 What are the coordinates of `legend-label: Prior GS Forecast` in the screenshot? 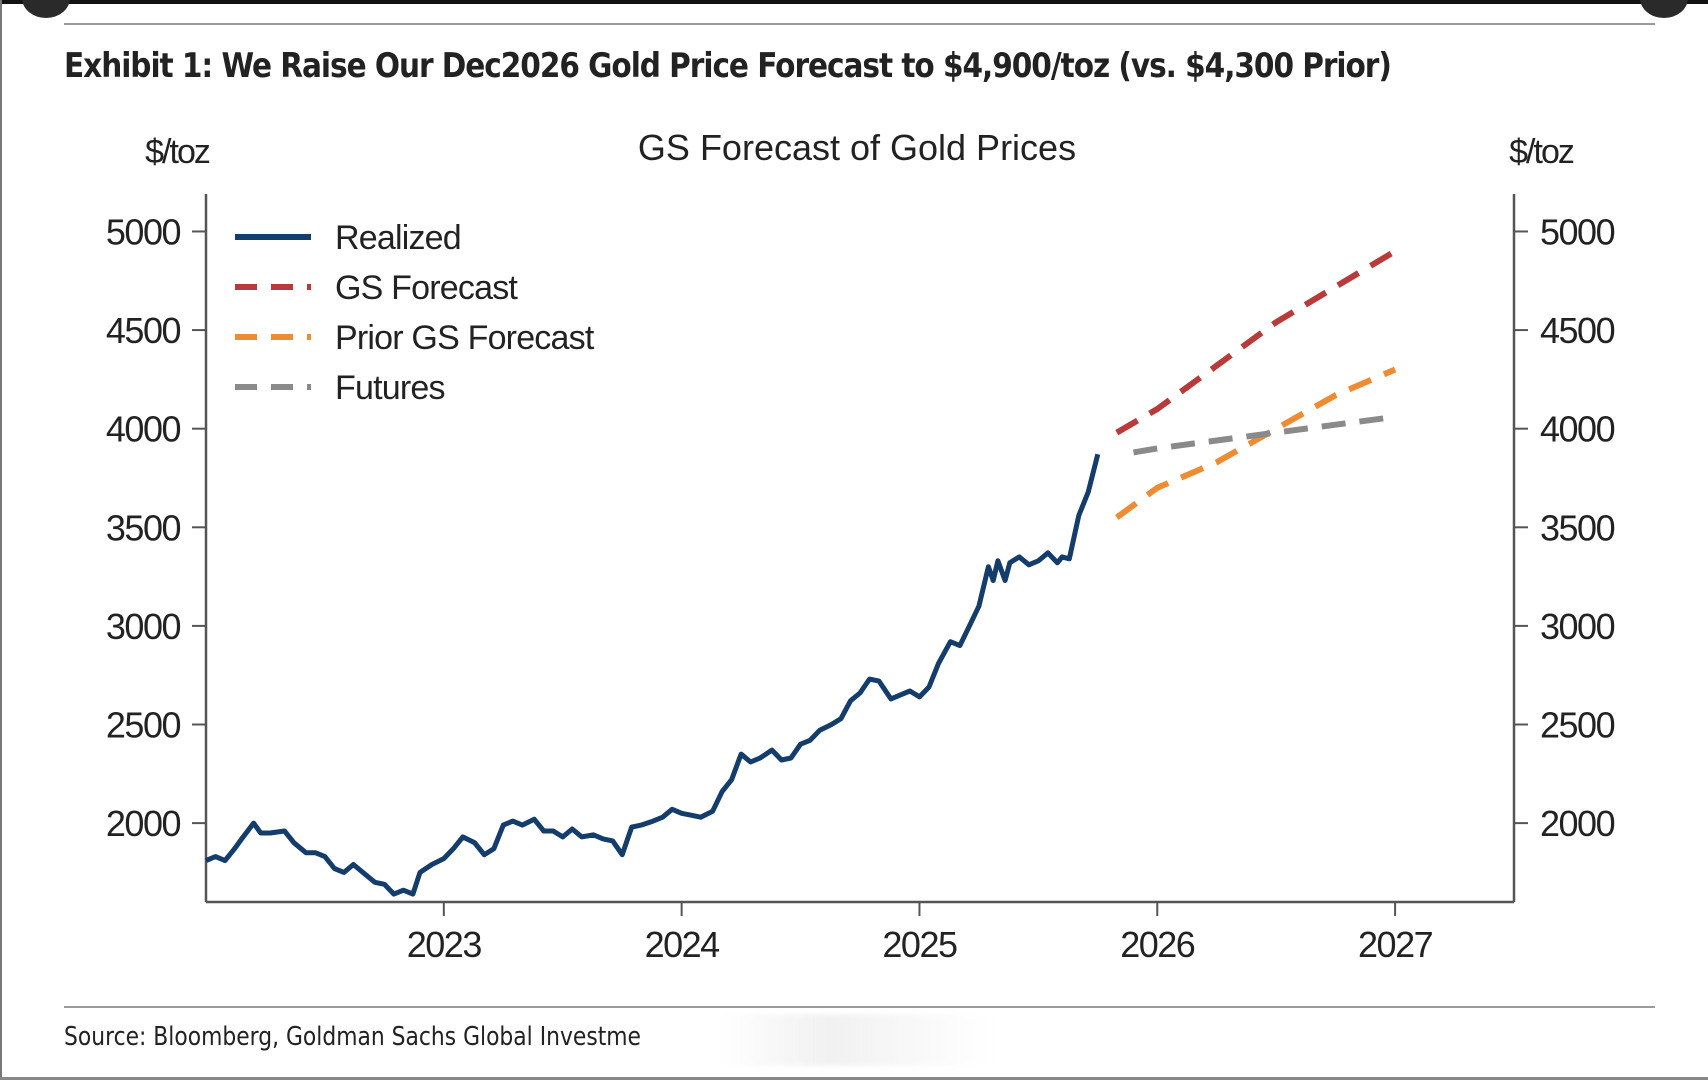 It's located at (465, 338).